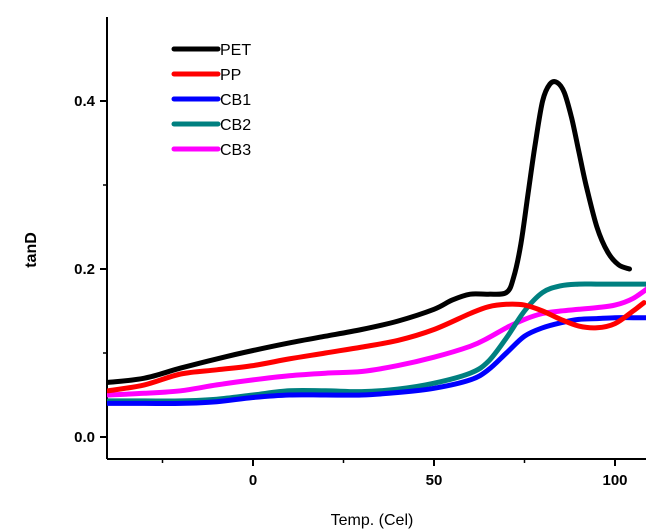  Describe the element at coordinates (253, 480) in the screenshot. I see `x-tick-label-0: 0` at that location.